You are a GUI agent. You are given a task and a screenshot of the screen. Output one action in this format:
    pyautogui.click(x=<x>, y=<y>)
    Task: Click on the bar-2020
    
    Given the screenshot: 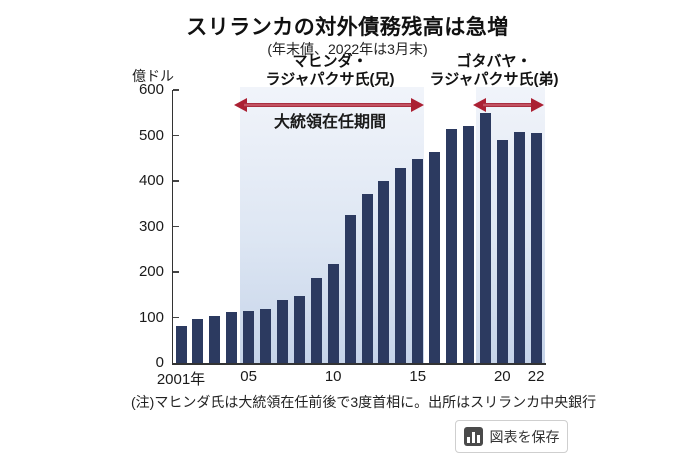 What is the action you would take?
    pyautogui.click(x=502, y=251)
    